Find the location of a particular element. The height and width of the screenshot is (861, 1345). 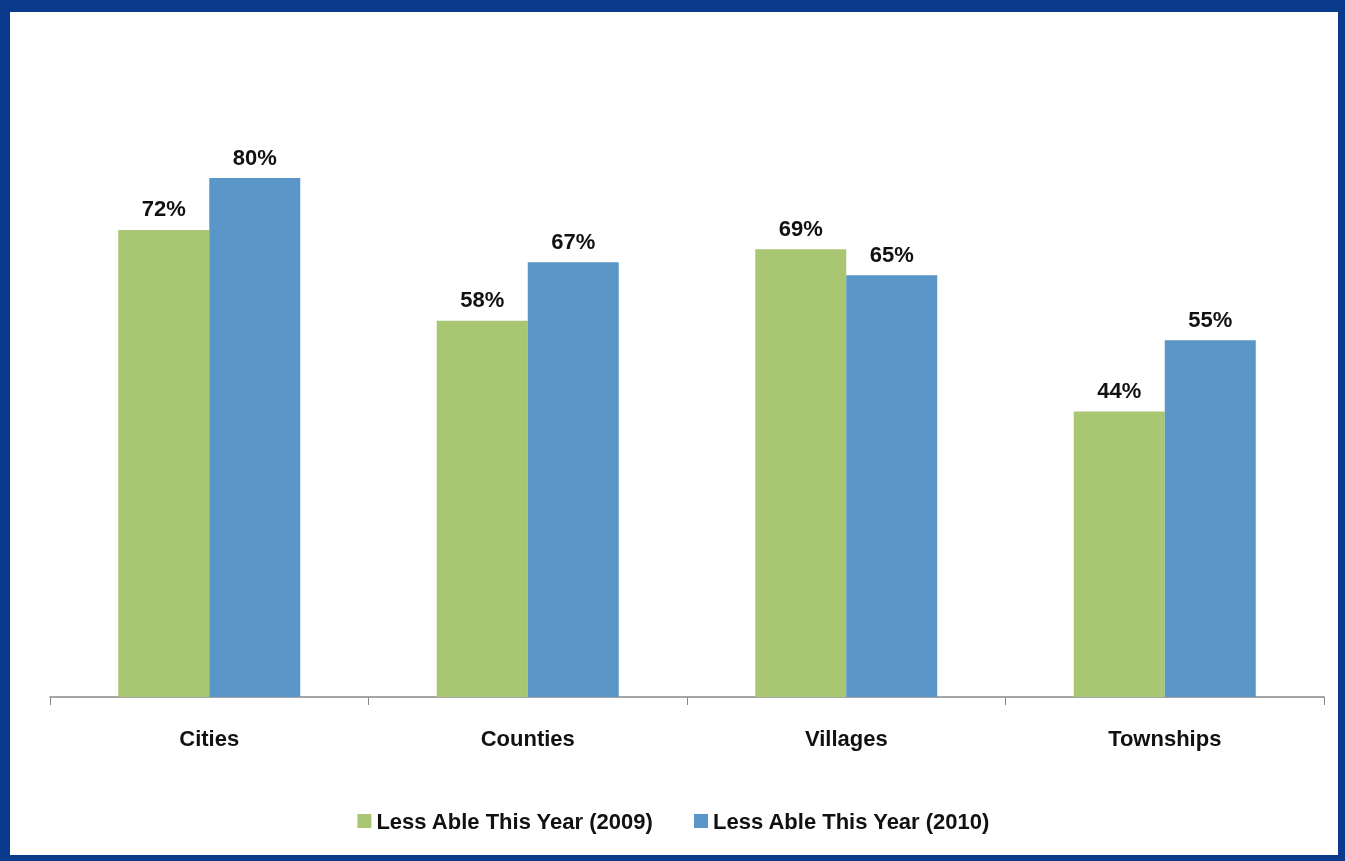

data-label: 58% is located at coordinates (482, 300).